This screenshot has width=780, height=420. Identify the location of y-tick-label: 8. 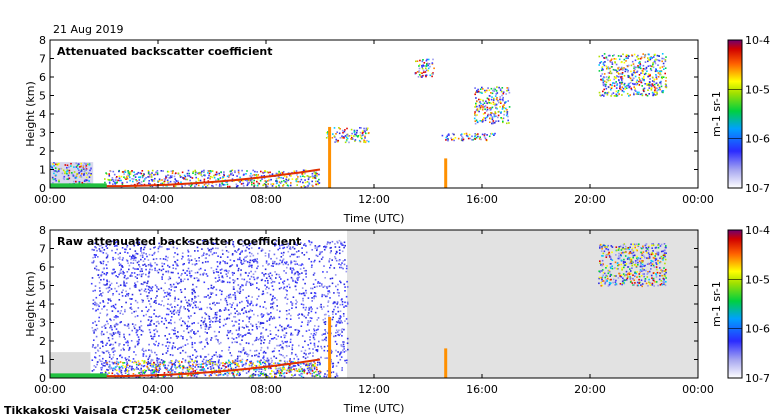
(42, 40).